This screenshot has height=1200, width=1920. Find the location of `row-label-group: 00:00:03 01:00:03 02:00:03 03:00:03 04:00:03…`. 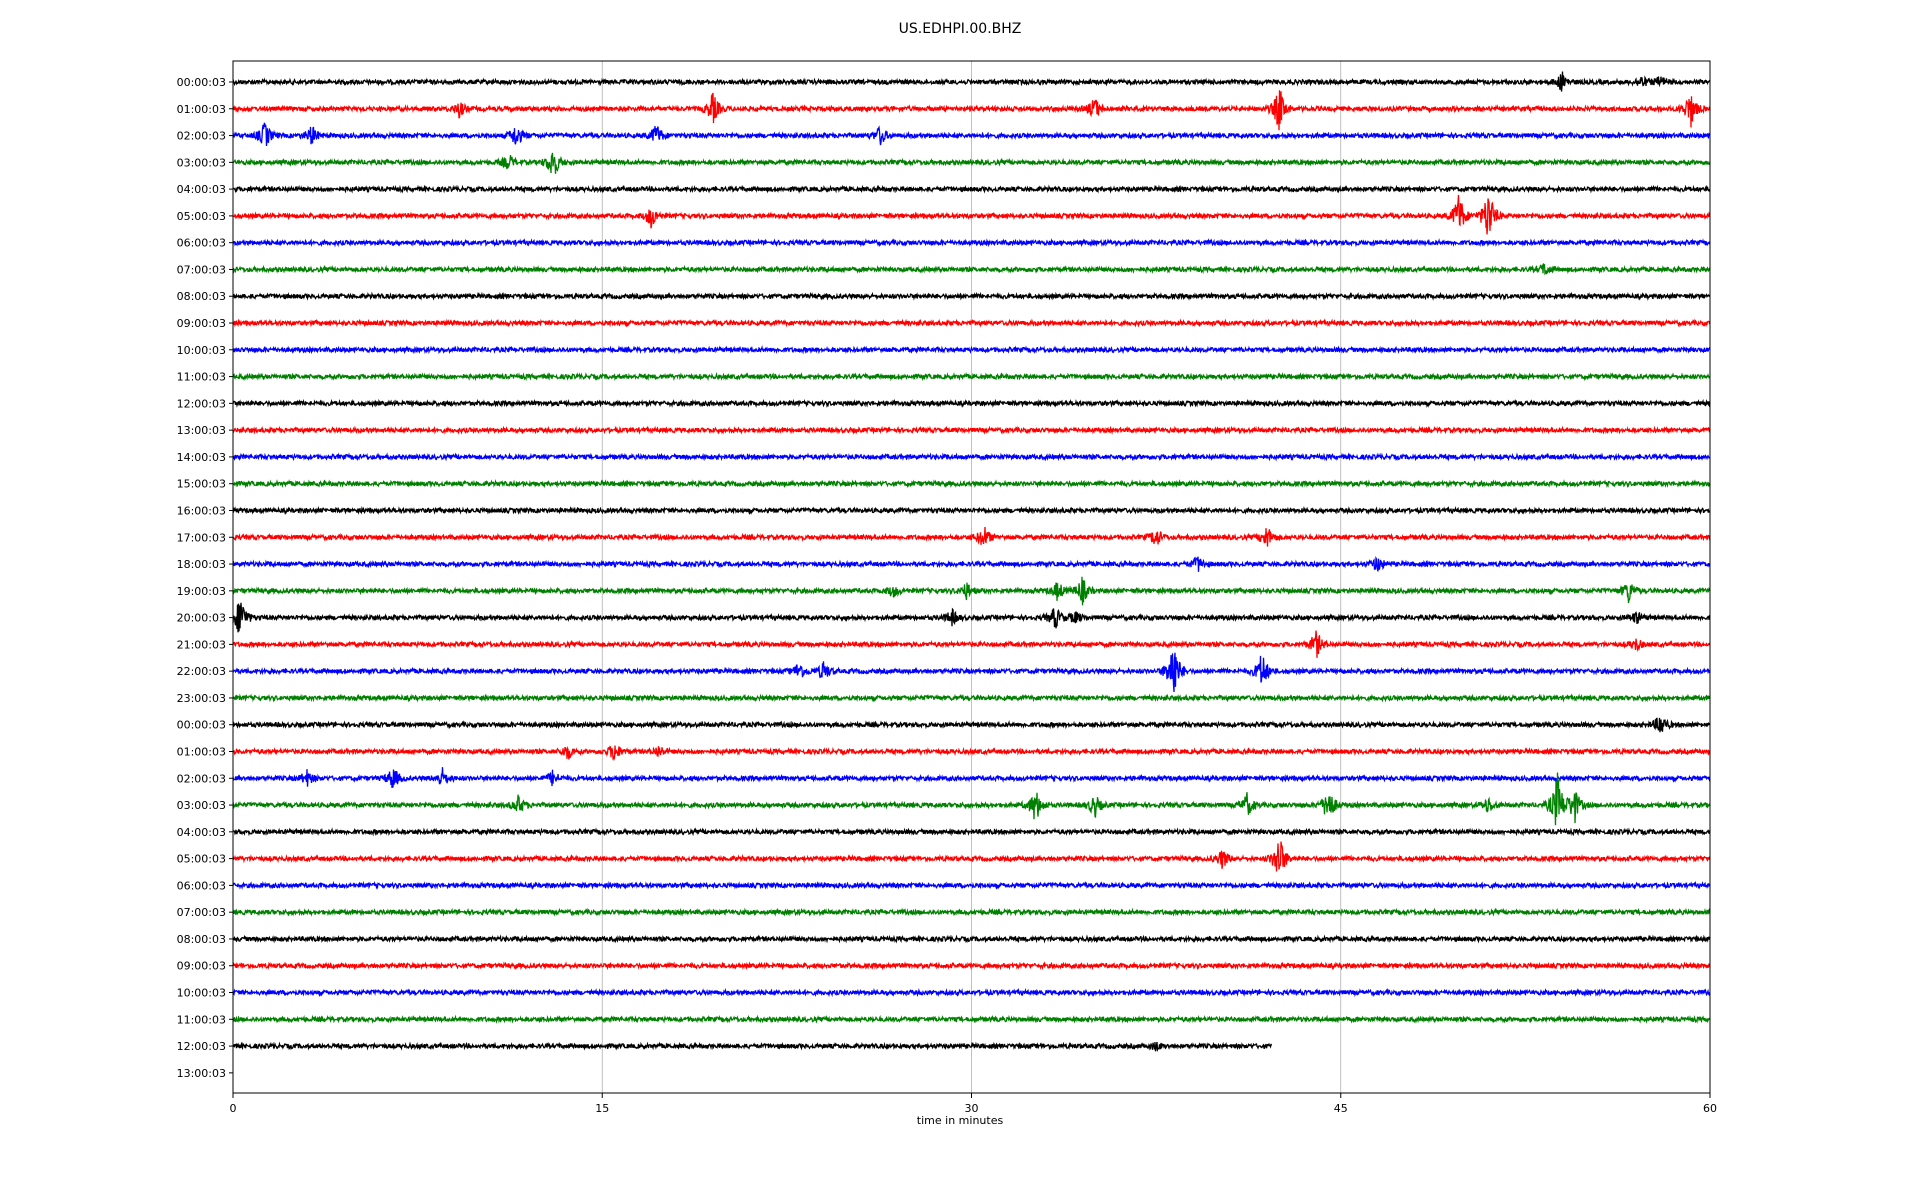

row-label-group: 00:00:03 01:00:03 02:00:03 03:00:03 04:00:03… is located at coordinates (205, 578).